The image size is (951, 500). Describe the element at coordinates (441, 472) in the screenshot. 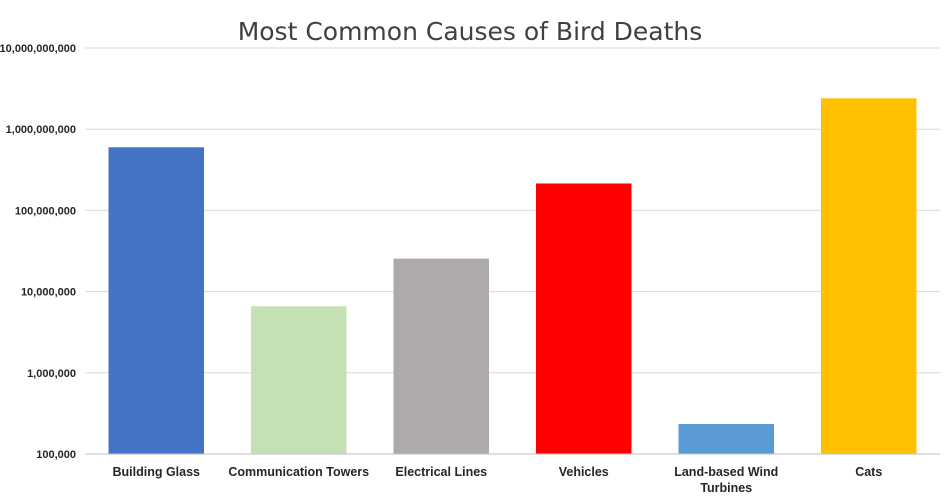

I see `x-category-label: Electrical Lines` at that location.